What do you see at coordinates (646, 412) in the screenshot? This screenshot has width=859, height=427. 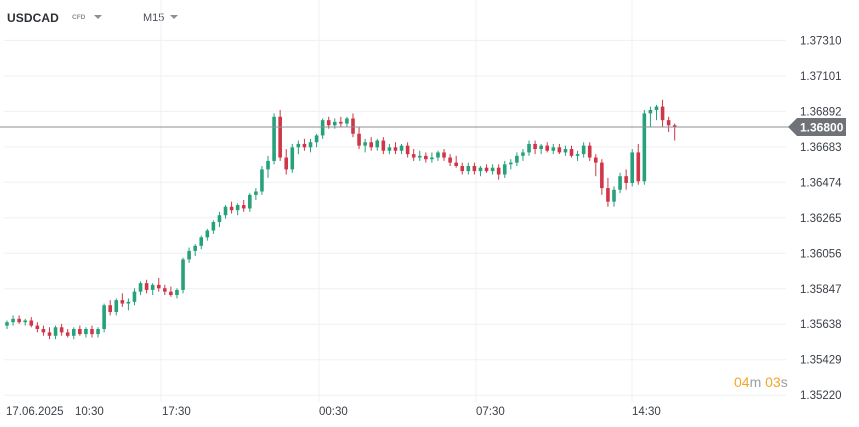 I see `x-tick-label: 14:30` at bounding box center [646, 412].